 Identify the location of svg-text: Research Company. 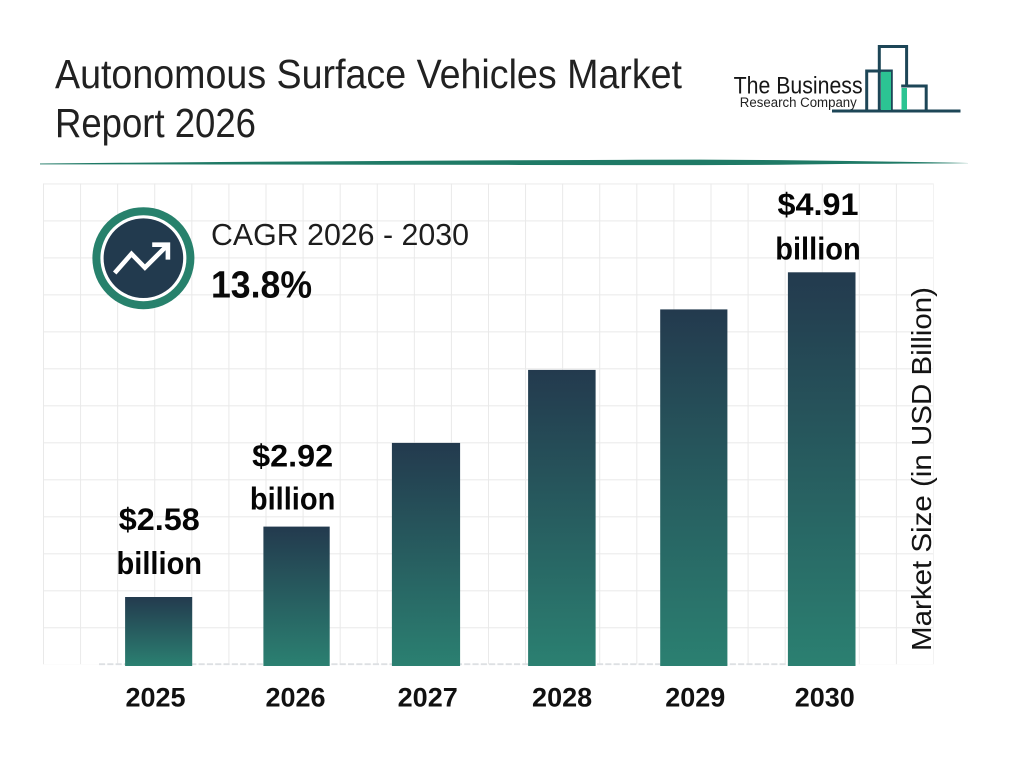
(798, 102).